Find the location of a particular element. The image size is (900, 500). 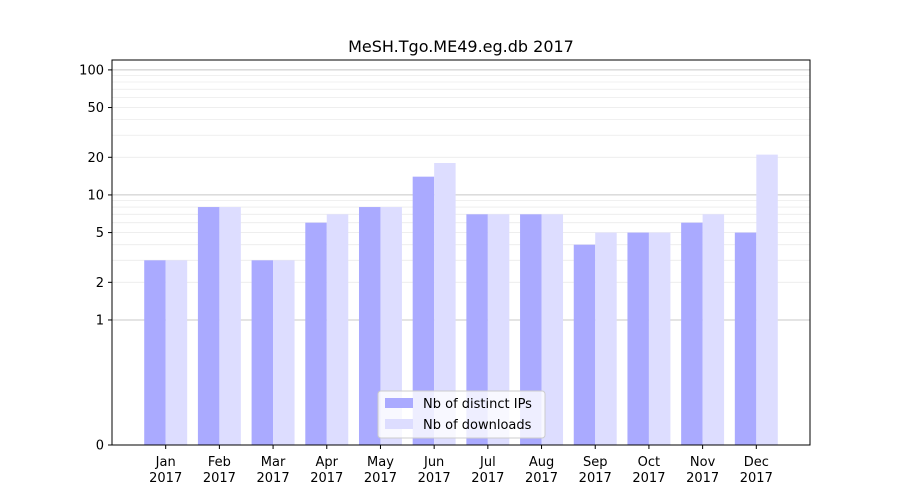

y-tick-label: 1 is located at coordinates (100, 320).